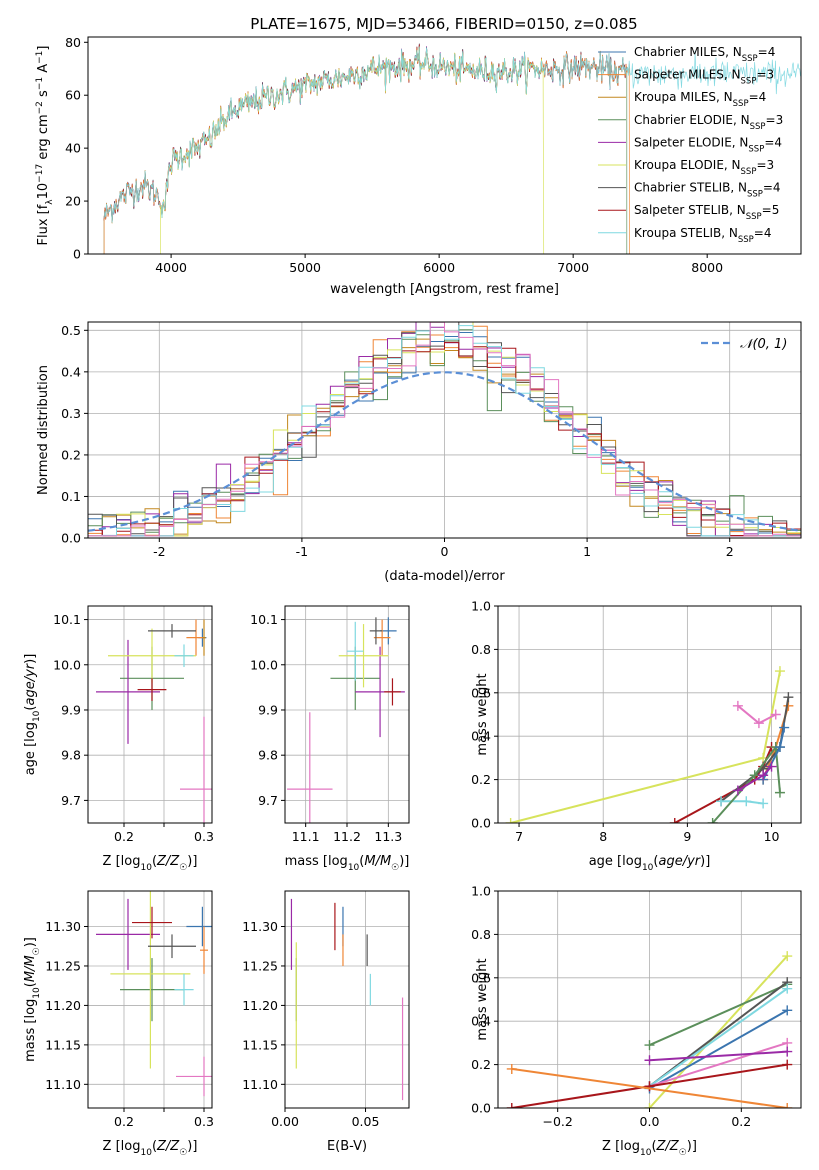  What do you see at coordinates (204, 836) in the screenshot?
I see `x-tick-label: 0.3` at bounding box center [204, 836].